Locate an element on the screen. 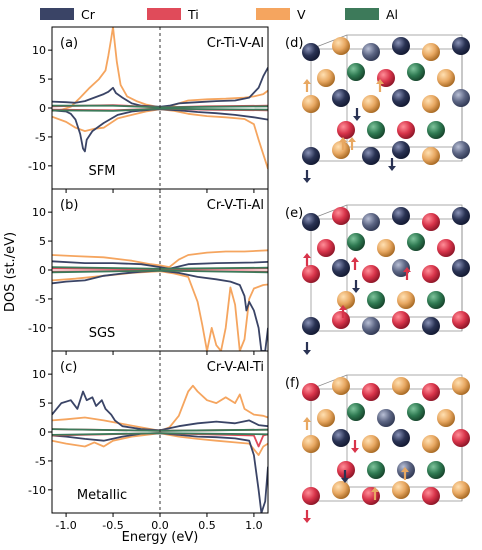 Image resolution: width=482 pixels, height=550 pixels. x-tick-label: 0.5 is located at coordinates (207, 525).